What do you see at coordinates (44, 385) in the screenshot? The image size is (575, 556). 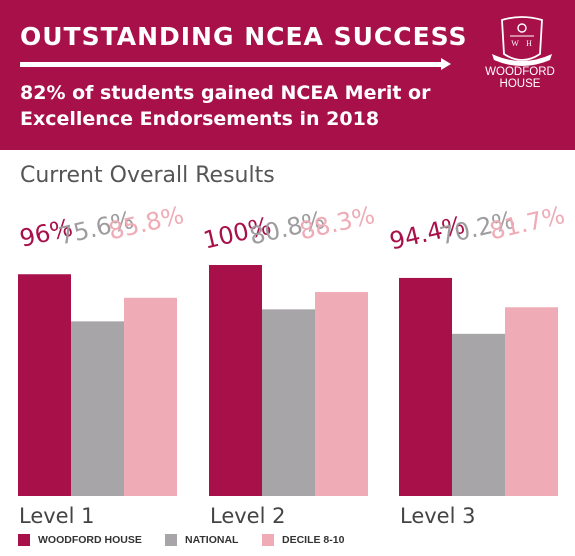 I see `bar-level-1-woodford` at bounding box center [44, 385].